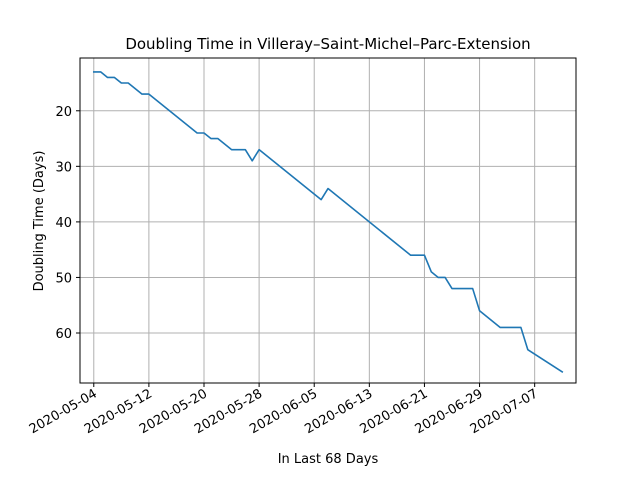 Image resolution: width=640 pixels, height=480 pixels. What do you see at coordinates (63, 167) in the screenshot?
I see `y-tick-label: 30` at bounding box center [63, 167].